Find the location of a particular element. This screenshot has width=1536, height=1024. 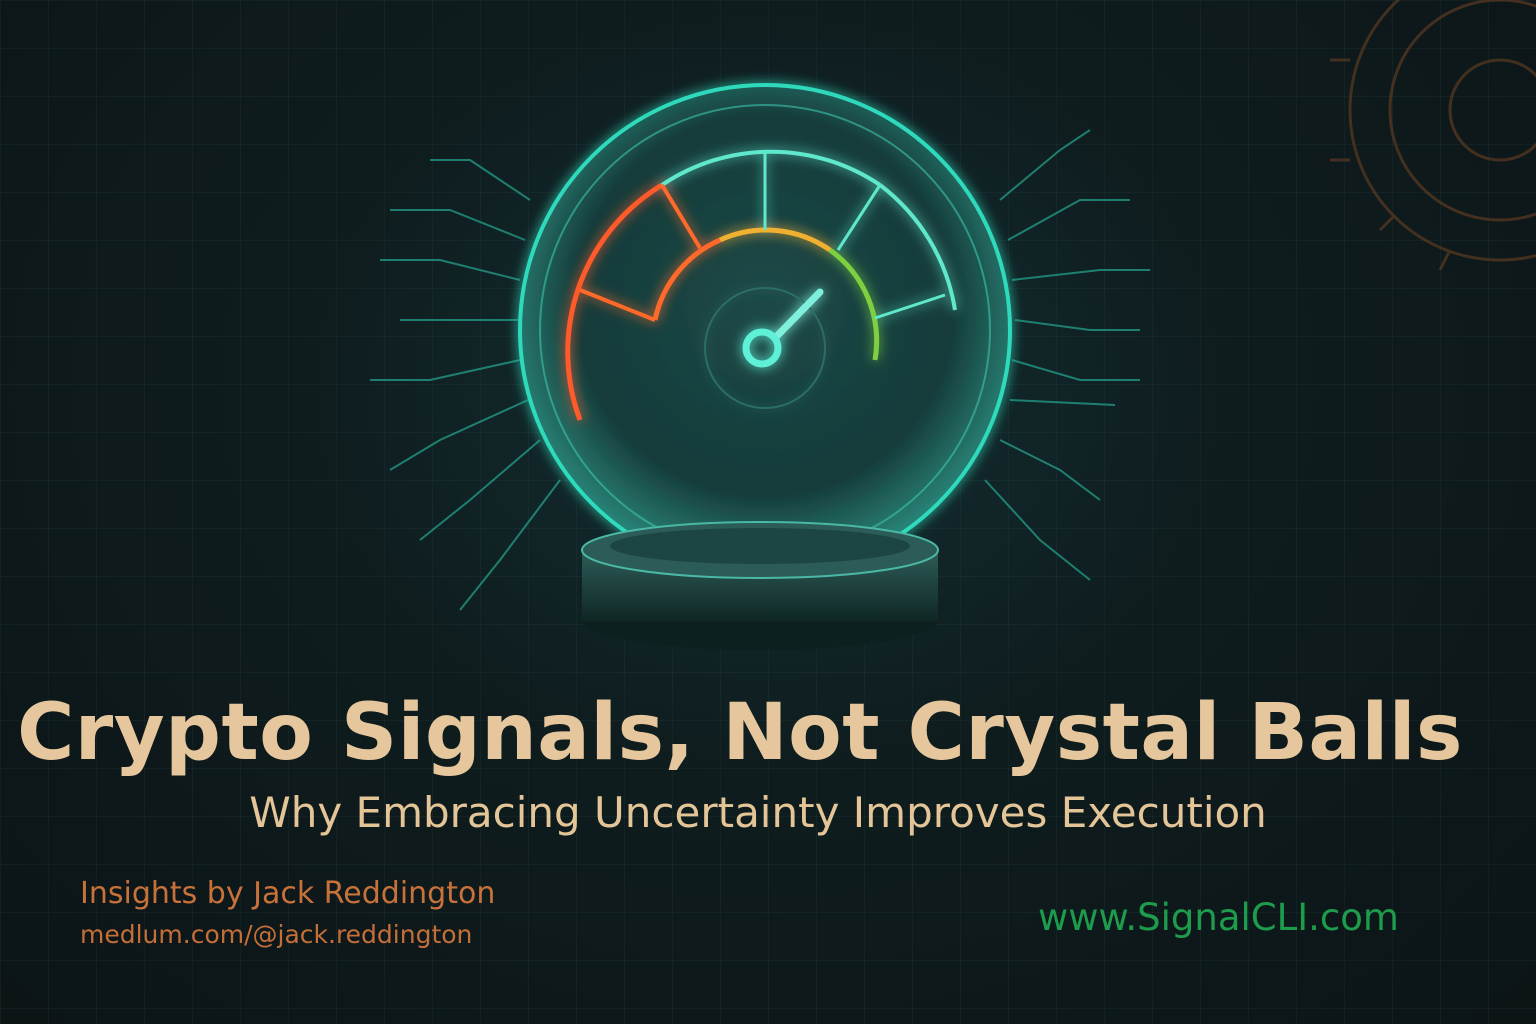

author-line: Insights by Jack Reddington is located at coordinates (288, 893).